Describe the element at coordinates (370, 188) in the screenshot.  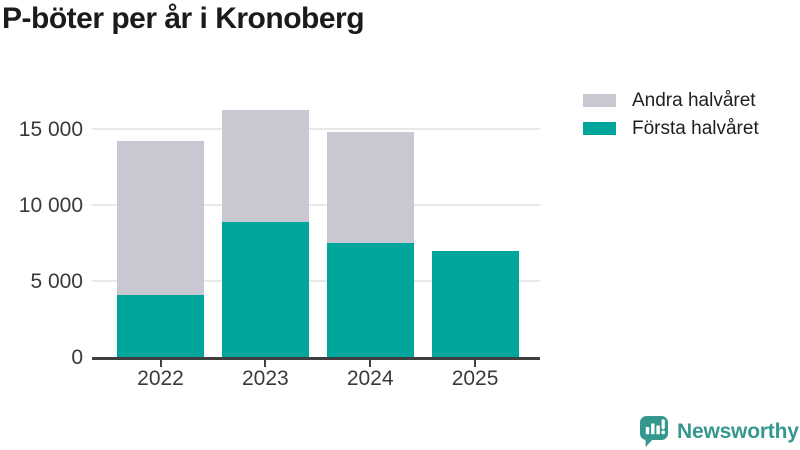
I see `bar-2024-second_half` at that location.